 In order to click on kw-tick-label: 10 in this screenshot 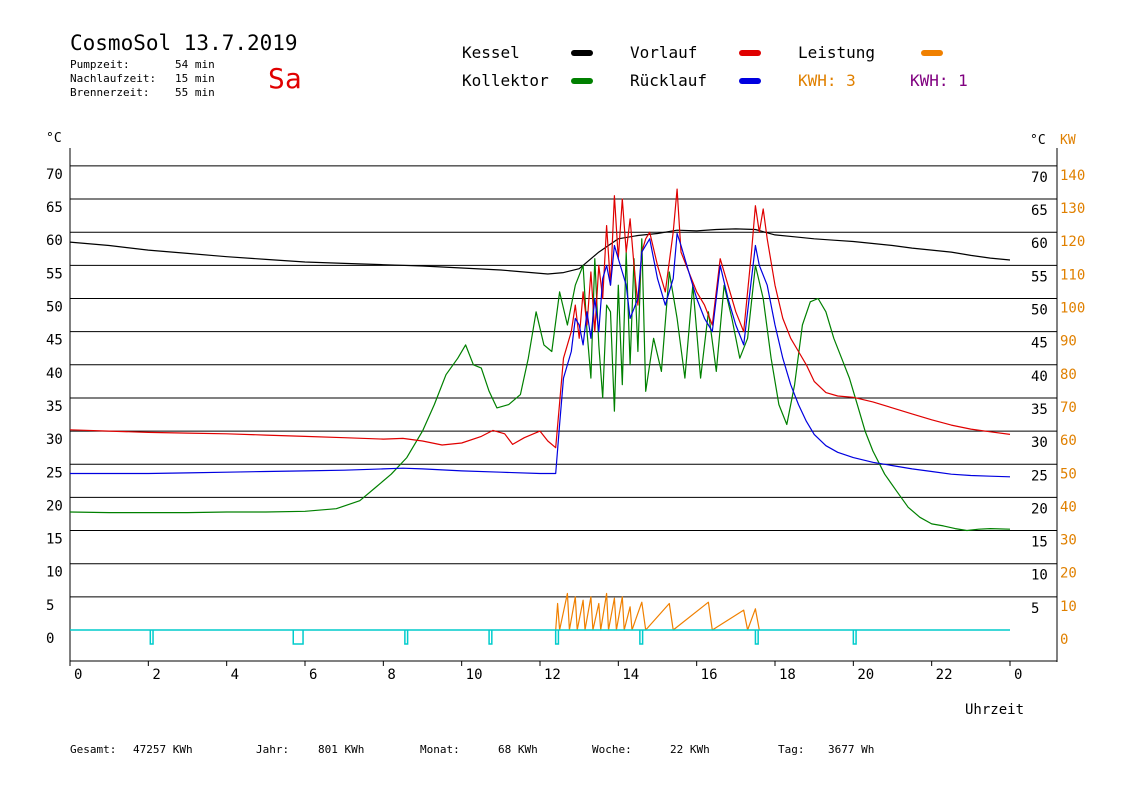, I will do `click(1068, 607)`.